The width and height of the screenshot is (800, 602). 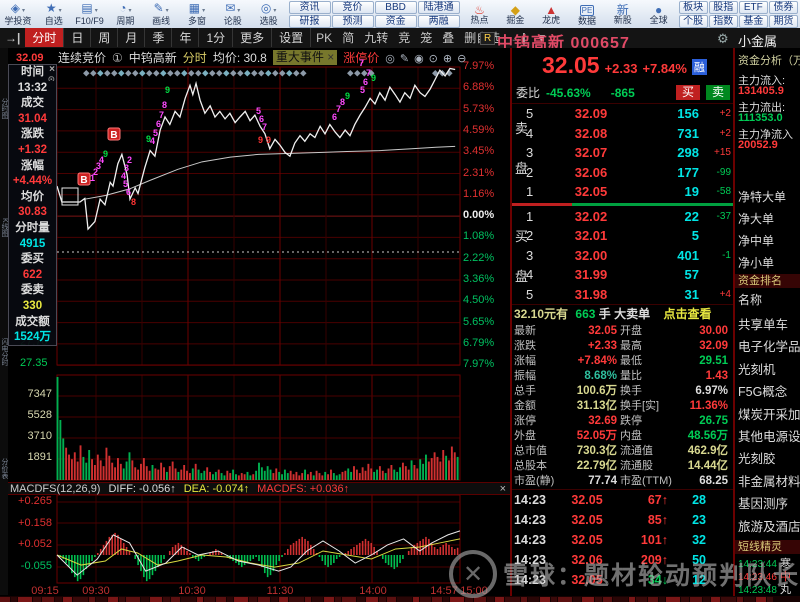 What do you see at coordinates (693, 21) in the screenshot?
I see `toolbar-button-个股: 个股` at bounding box center [693, 21].